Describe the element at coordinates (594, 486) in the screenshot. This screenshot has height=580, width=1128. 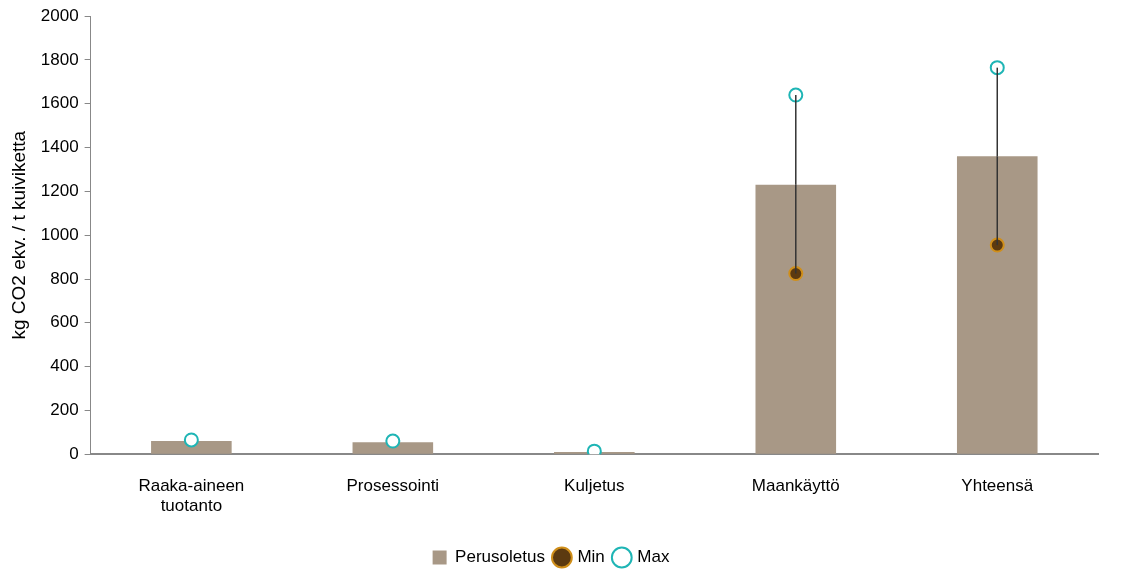
I see `x-tick-label: Kuljetus` at that location.